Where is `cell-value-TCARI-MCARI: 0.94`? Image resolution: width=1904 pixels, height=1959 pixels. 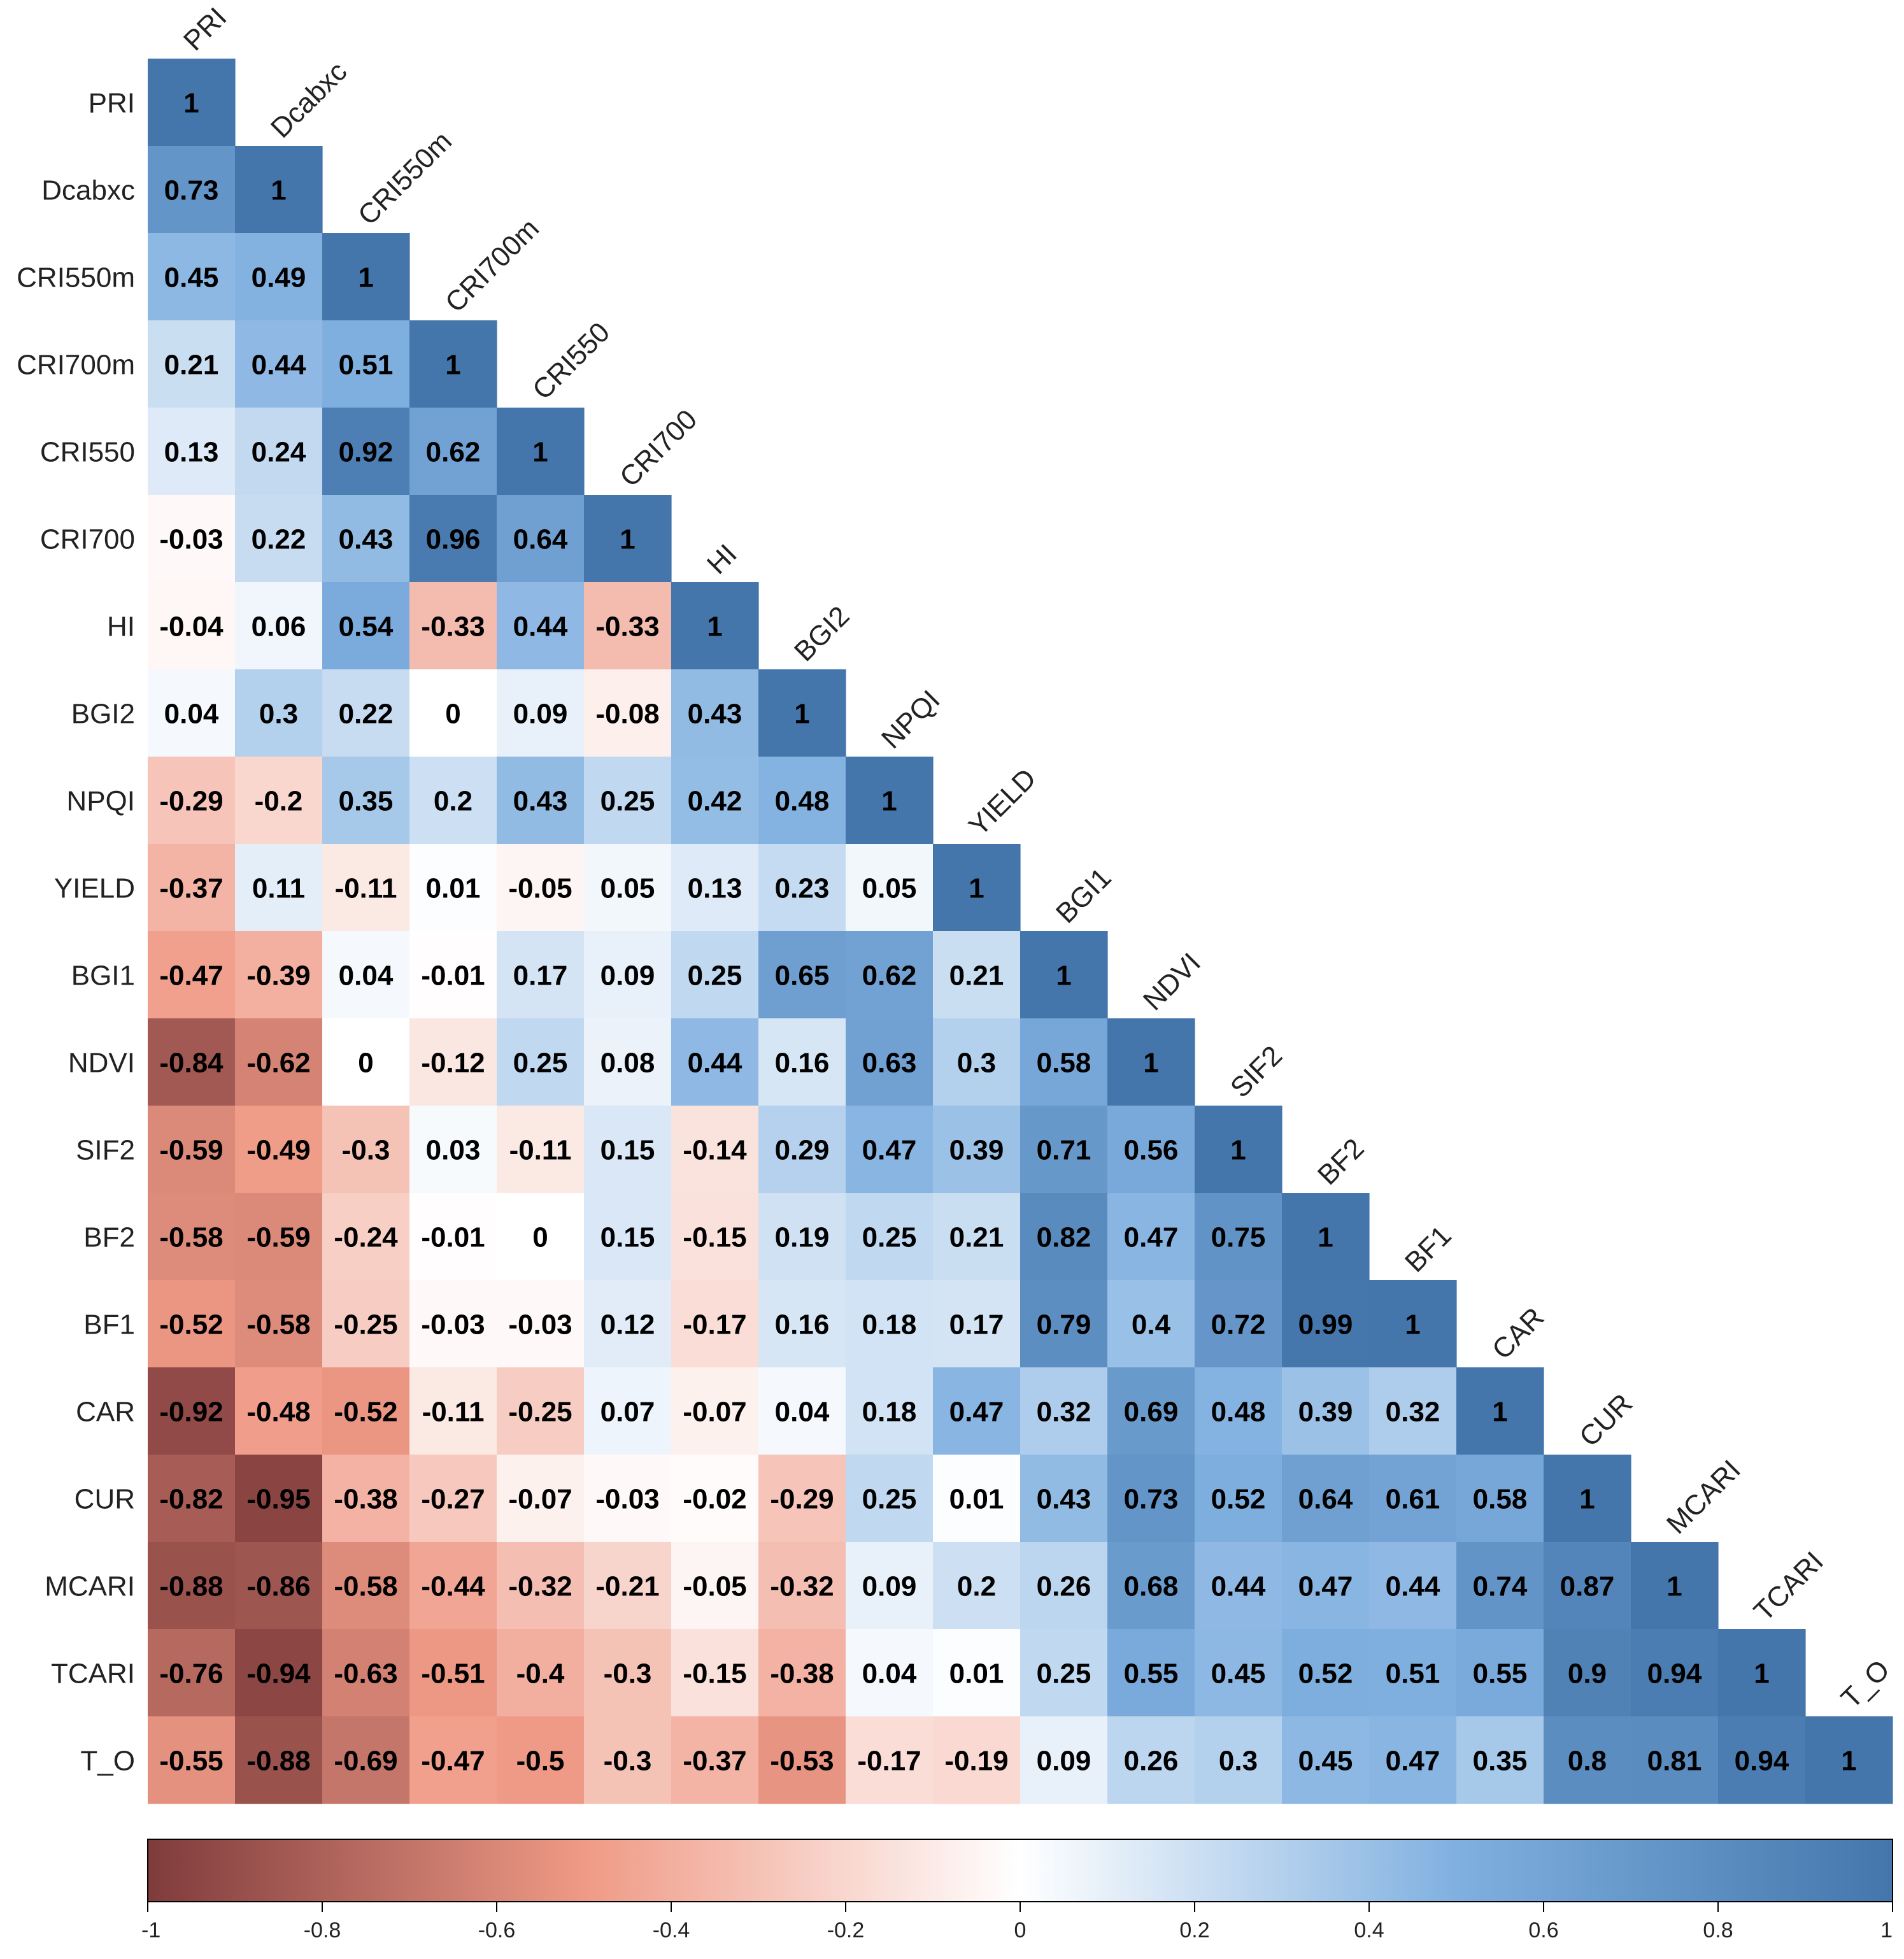 cell-value-TCARI-MCARI: 0.94 is located at coordinates (1674, 1674).